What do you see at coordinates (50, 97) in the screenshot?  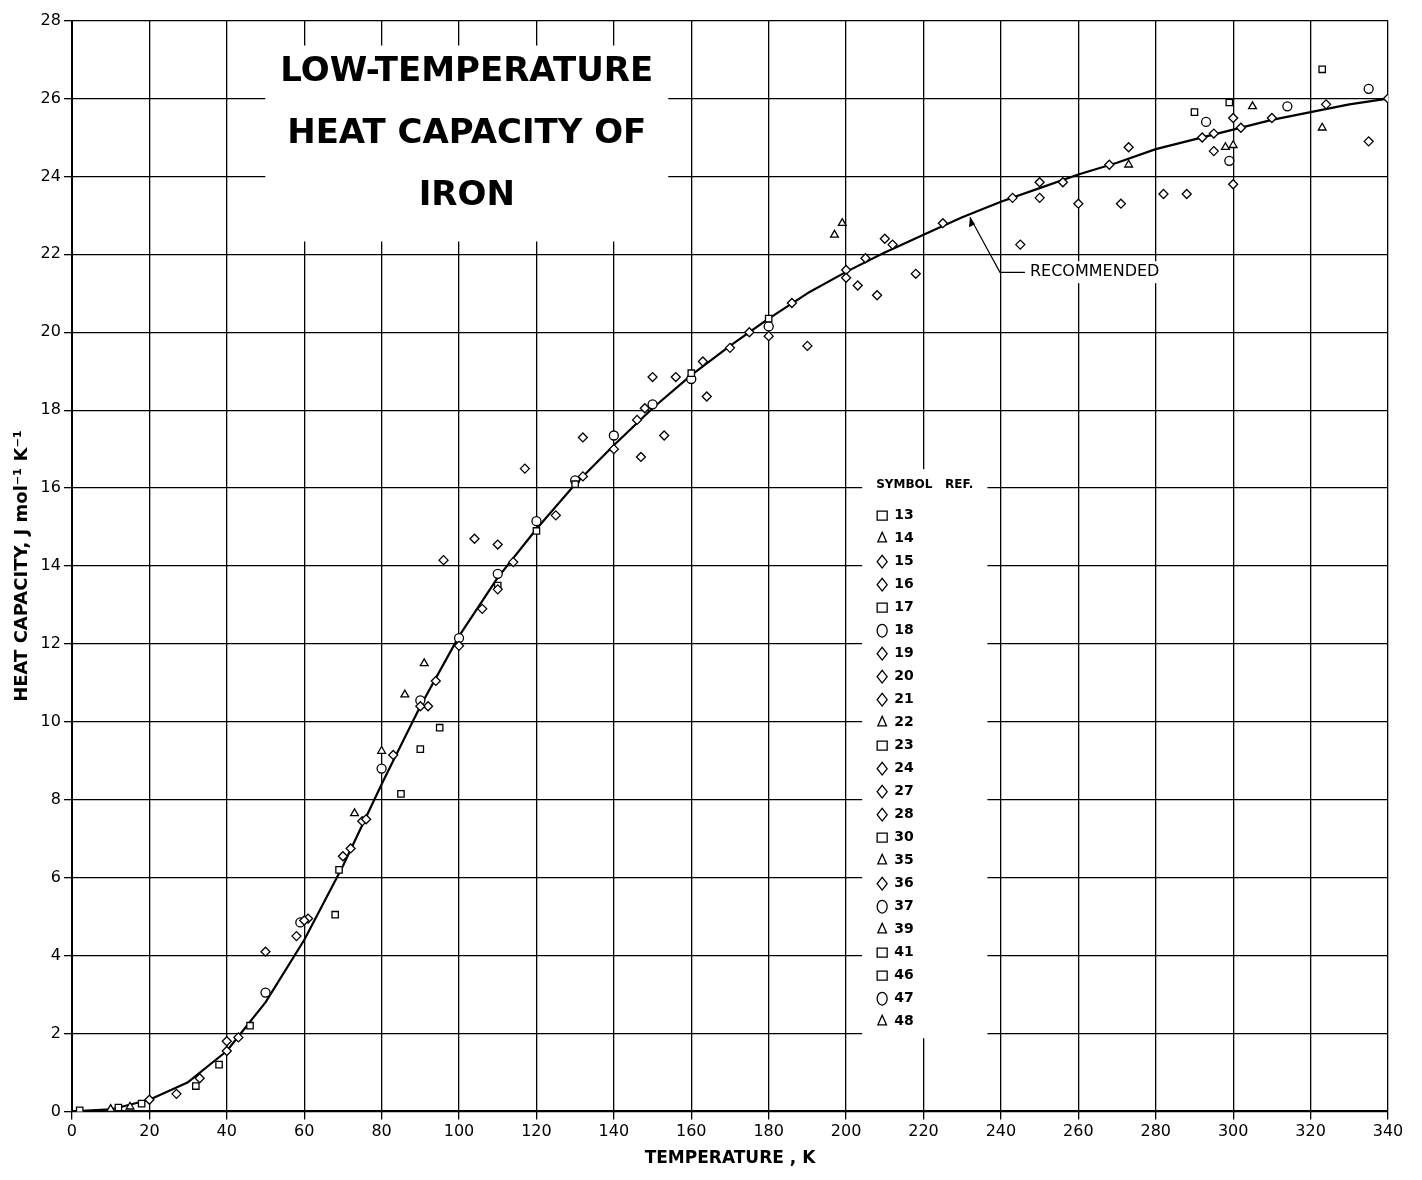 I see `y-tick-label: 26` at bounding box center [50, 97].